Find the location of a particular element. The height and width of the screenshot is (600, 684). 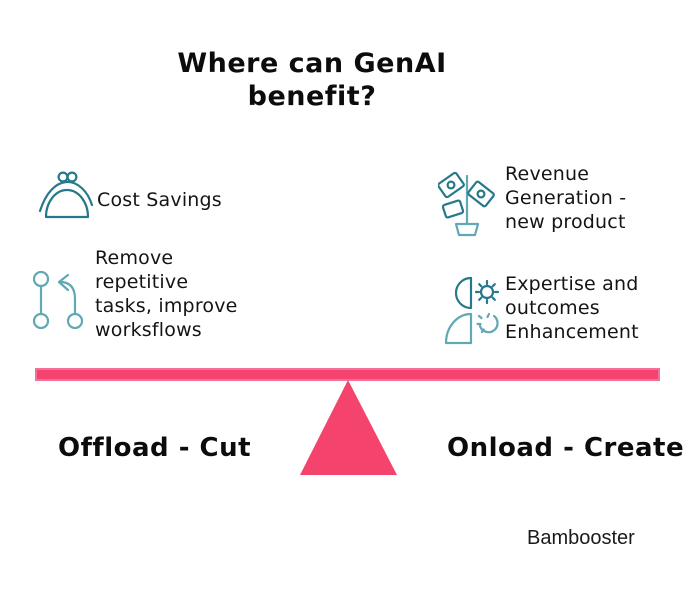

person-gears-icon is located at coordinates (472, 311).